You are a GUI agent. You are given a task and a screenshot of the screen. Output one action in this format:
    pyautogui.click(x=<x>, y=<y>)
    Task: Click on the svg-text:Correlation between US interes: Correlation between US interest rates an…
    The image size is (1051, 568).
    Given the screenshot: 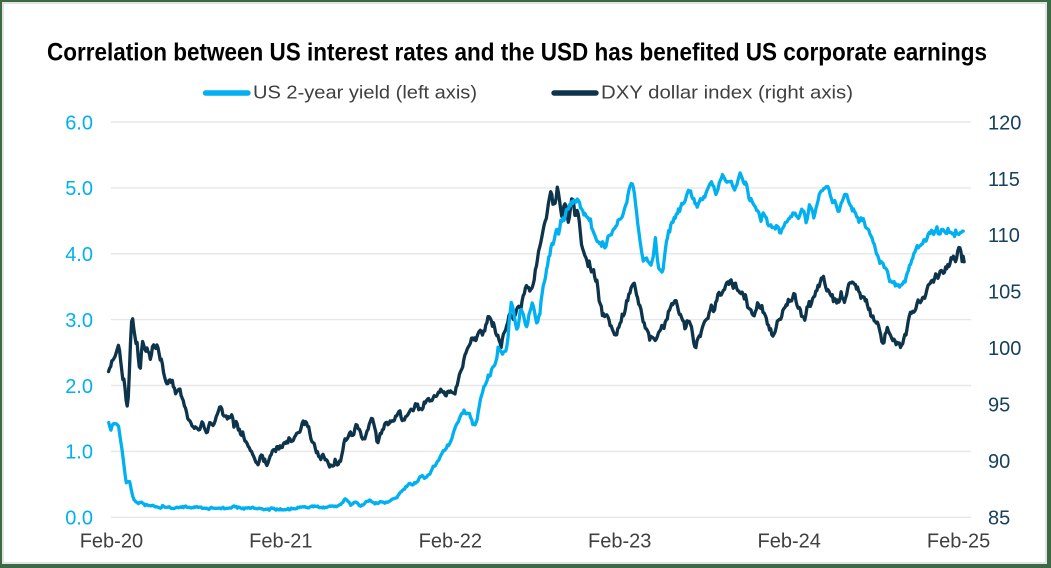 What is the action you would take?
    pyautogui.click(x=517, y=53)
    